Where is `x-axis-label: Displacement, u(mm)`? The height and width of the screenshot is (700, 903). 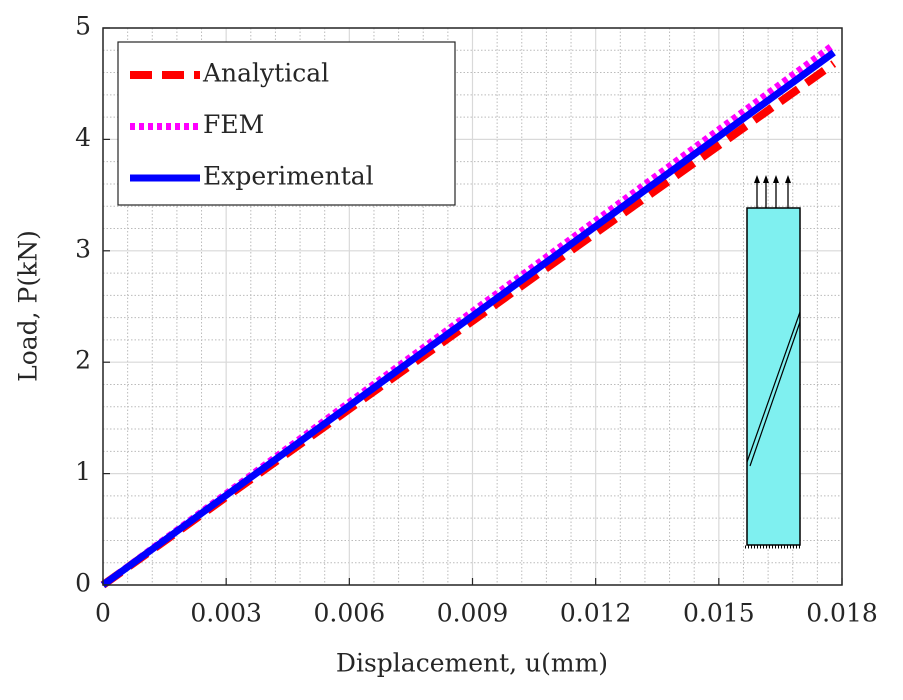
x-axis-label: Displacement, u(mm) is located at coordinates (472, 663).